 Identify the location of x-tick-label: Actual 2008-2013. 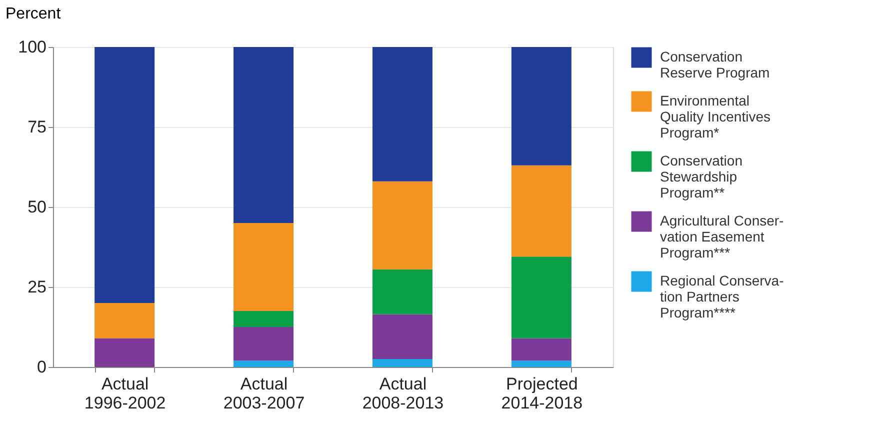
(403, 393).